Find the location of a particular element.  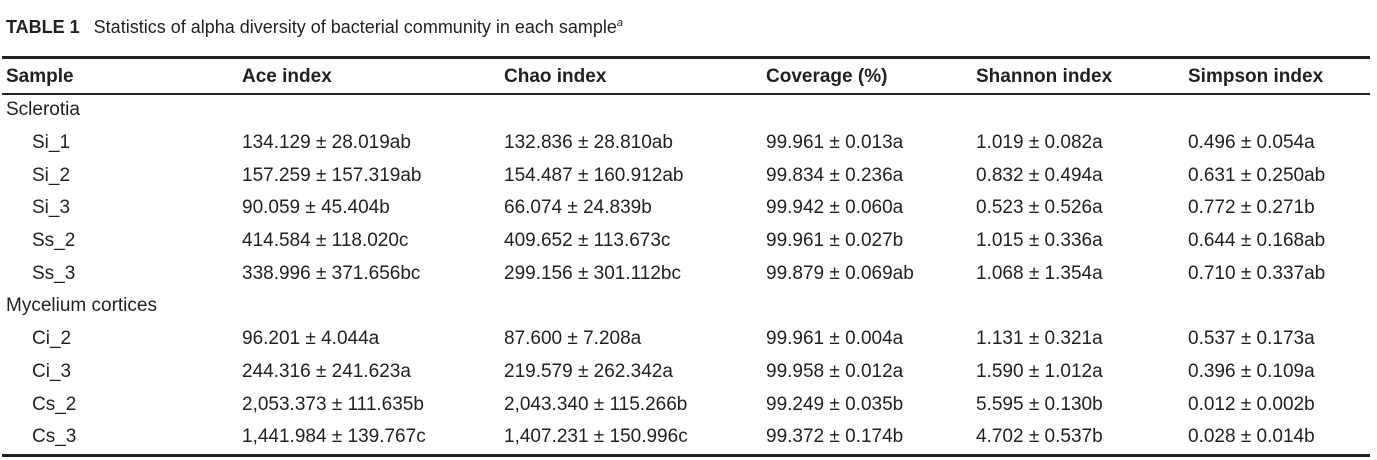

sample-cell: Si_1 is located at coordinates (51, 143).